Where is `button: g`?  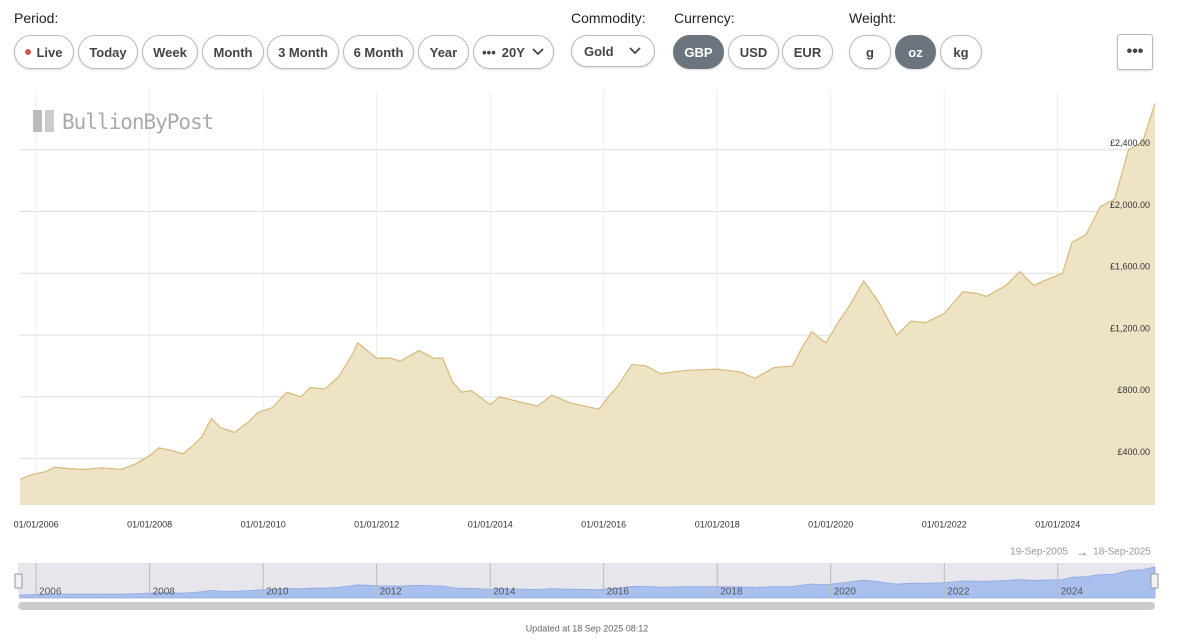 button: g is located at coordinates (870, 52).